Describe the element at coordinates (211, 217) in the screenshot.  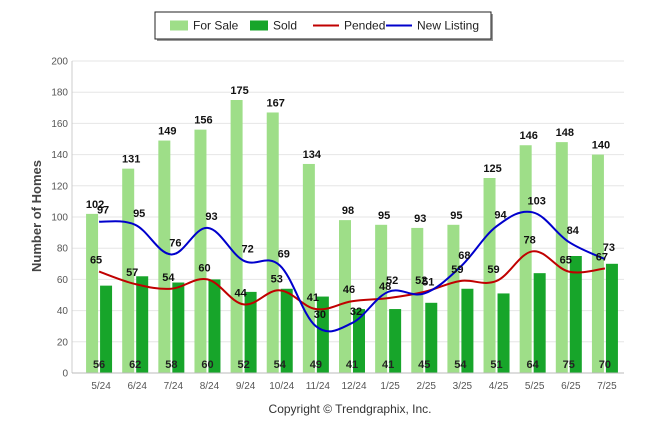
I see `new-listing-value-label: 93` at that location.